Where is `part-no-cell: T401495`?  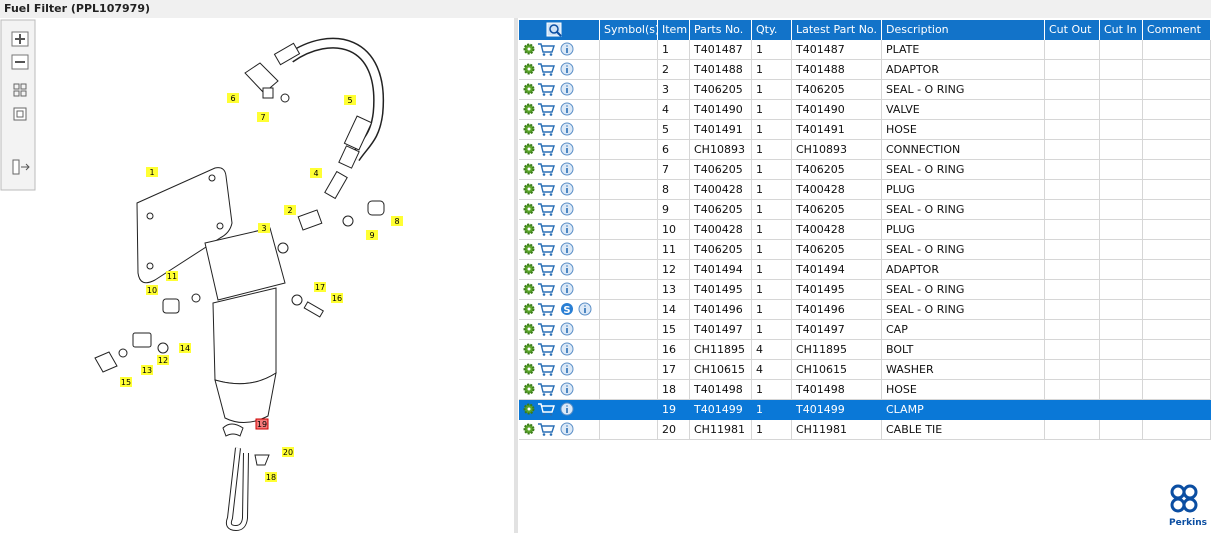 part-no-cell: T401495 is located at coordinates (721, 290).